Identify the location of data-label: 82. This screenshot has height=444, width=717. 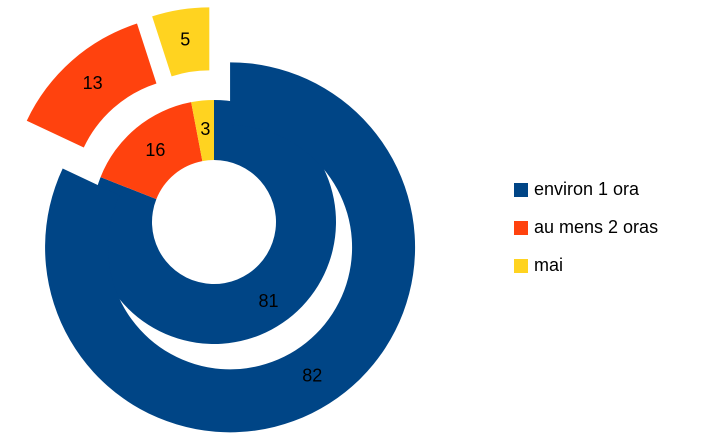
(312, 376).